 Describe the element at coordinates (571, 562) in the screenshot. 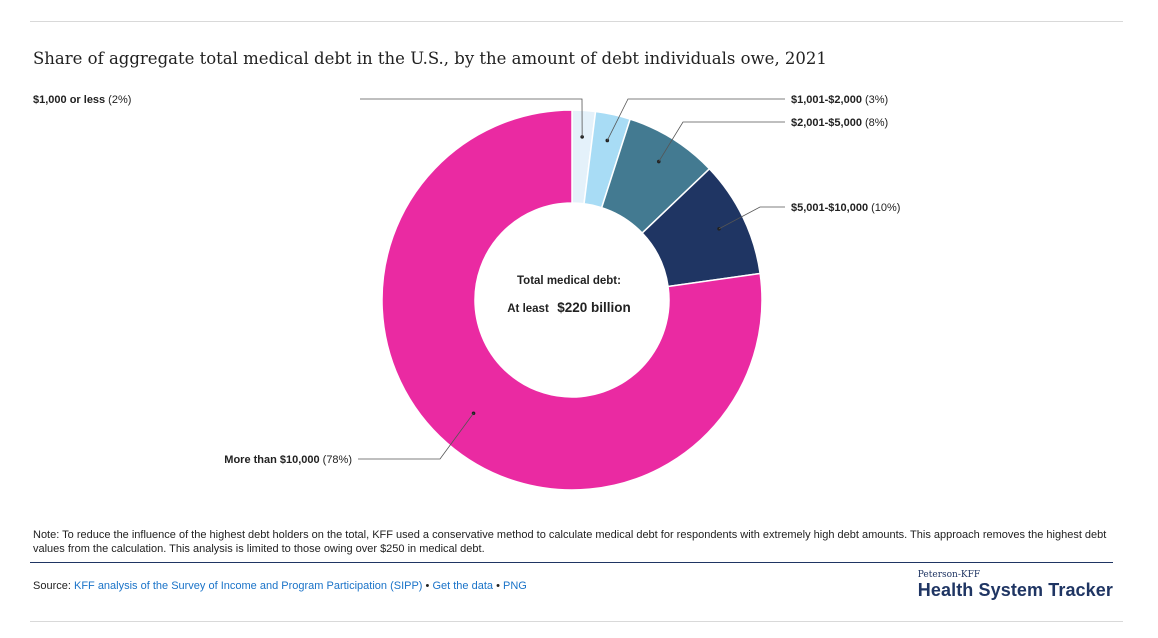

I see `note-divider` at that location.